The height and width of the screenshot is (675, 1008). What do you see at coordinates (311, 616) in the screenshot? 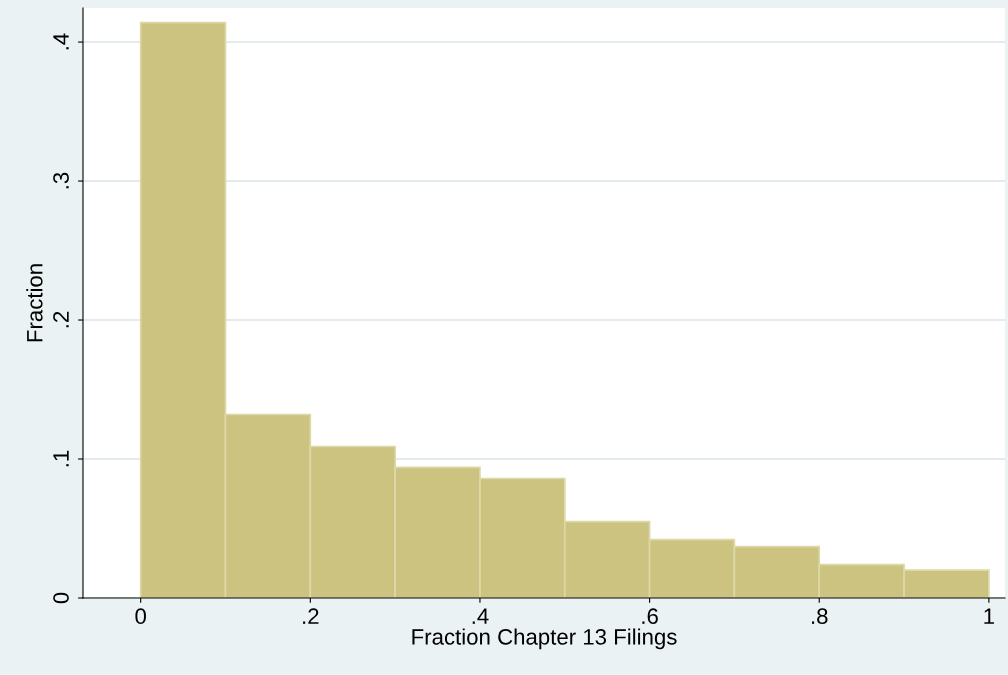
I see `x-tick-label: .2` at bounding box center [311, 616].